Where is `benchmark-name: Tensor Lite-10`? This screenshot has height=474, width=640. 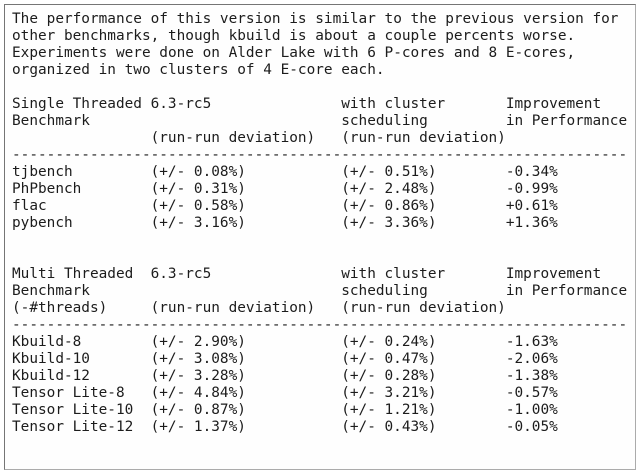
benchmark-name: Tensor Lite-10 is located at coordinates (73, 410).